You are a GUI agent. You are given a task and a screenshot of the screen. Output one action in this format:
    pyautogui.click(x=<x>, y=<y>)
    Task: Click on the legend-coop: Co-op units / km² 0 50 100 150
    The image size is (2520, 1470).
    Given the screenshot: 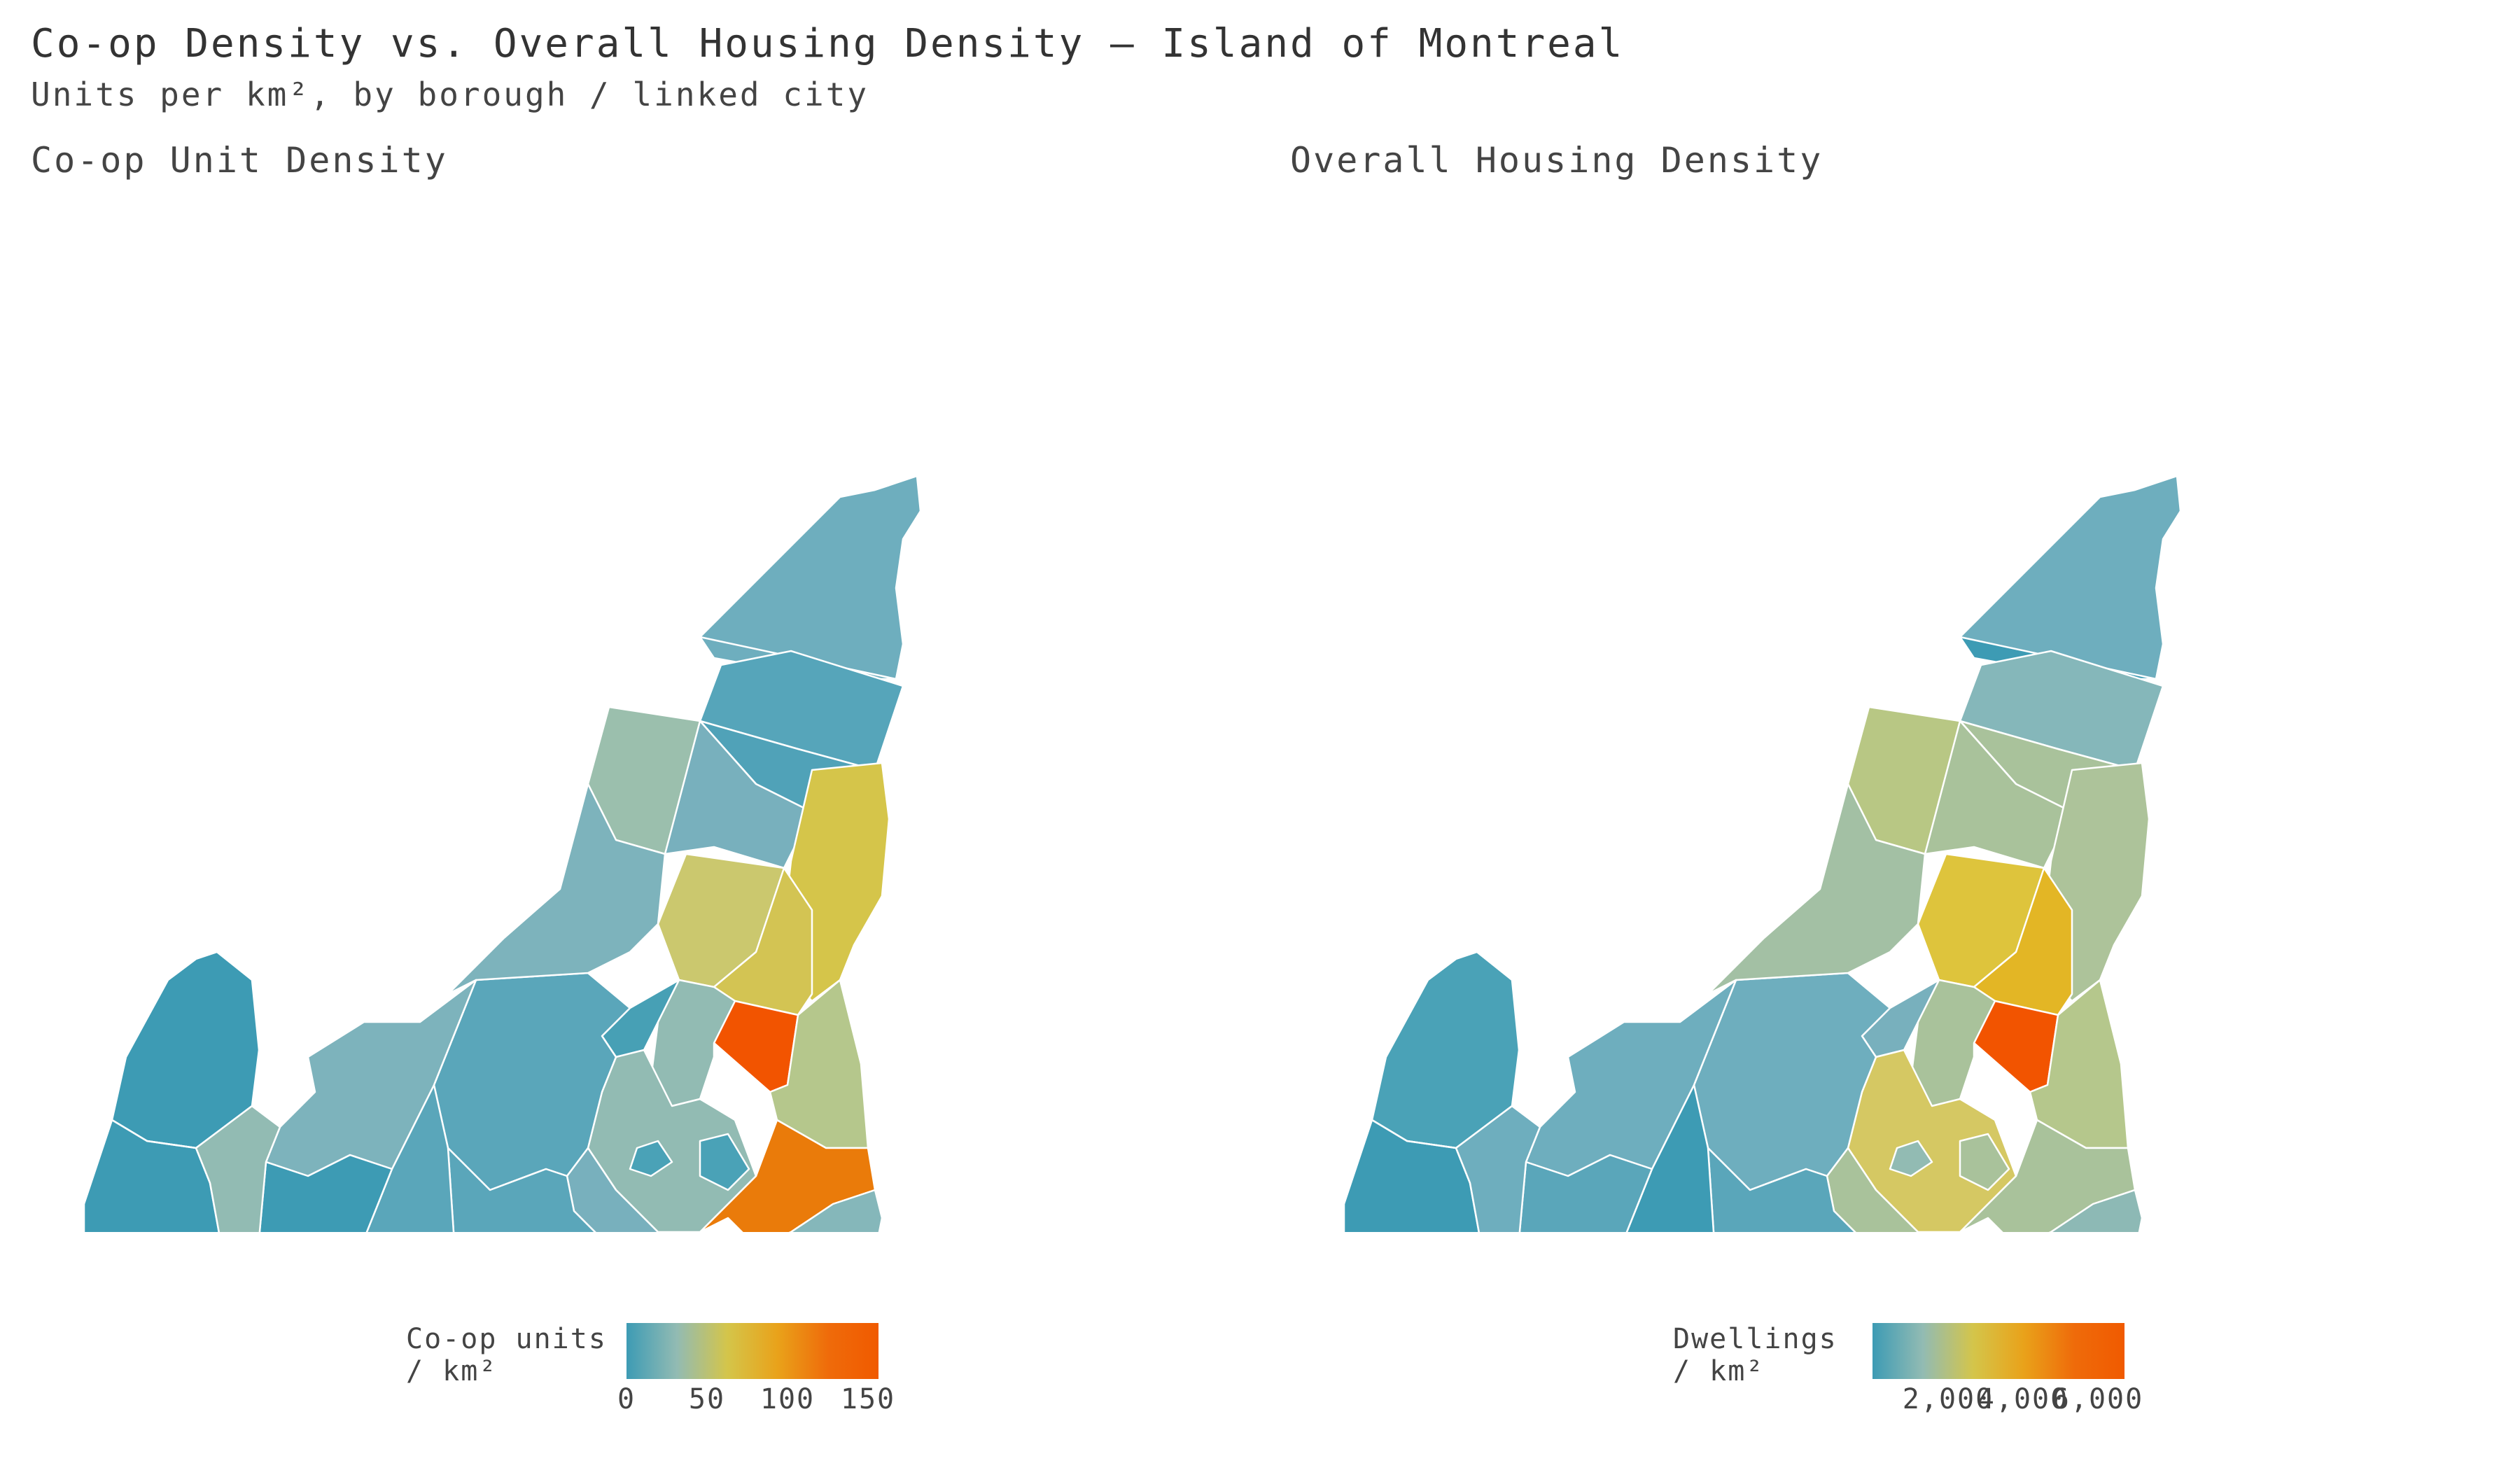 What is the action you would take?
    pyautogui.click(x=658, y=1379)
    